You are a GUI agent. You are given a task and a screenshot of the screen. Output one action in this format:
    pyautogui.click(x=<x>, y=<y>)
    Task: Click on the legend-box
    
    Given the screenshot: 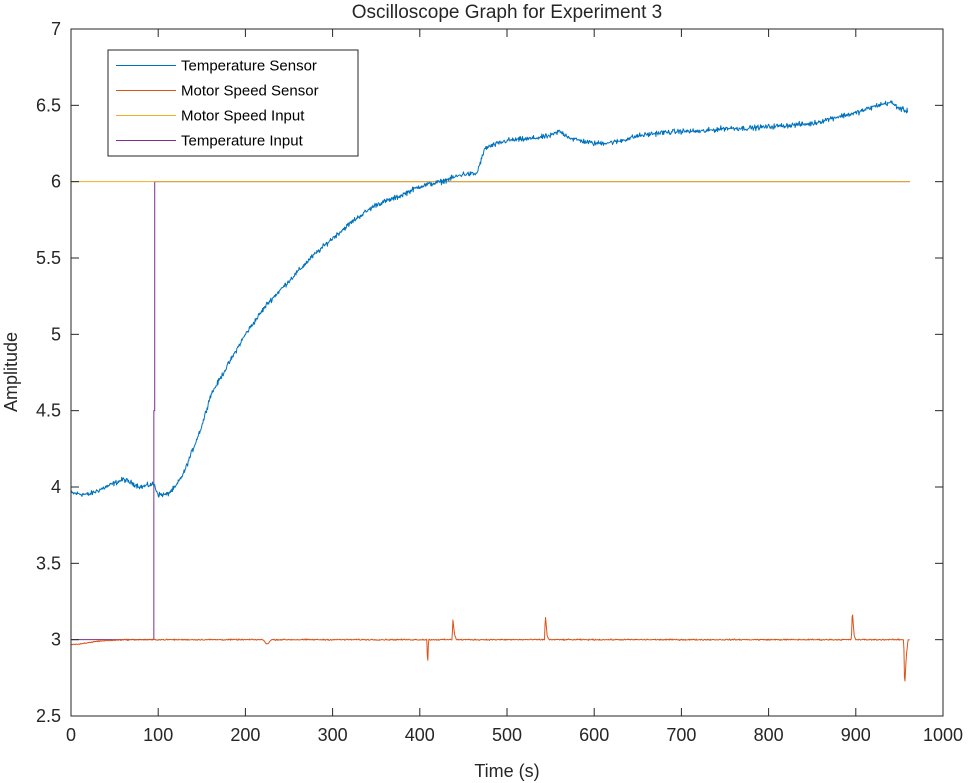 What is the action you would take?
    pyautogui.click(x=233, y=103)
    